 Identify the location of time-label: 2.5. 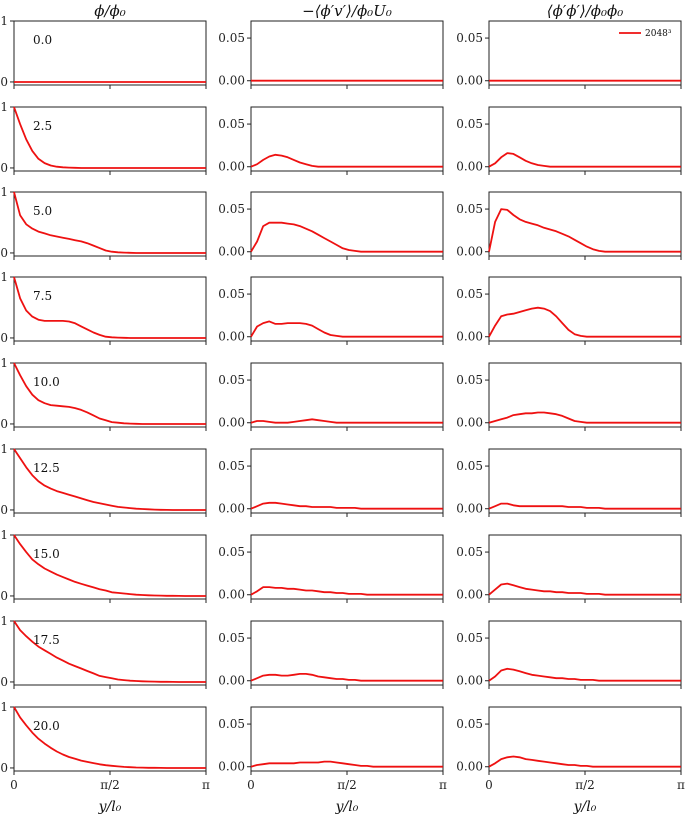
(42, 126).